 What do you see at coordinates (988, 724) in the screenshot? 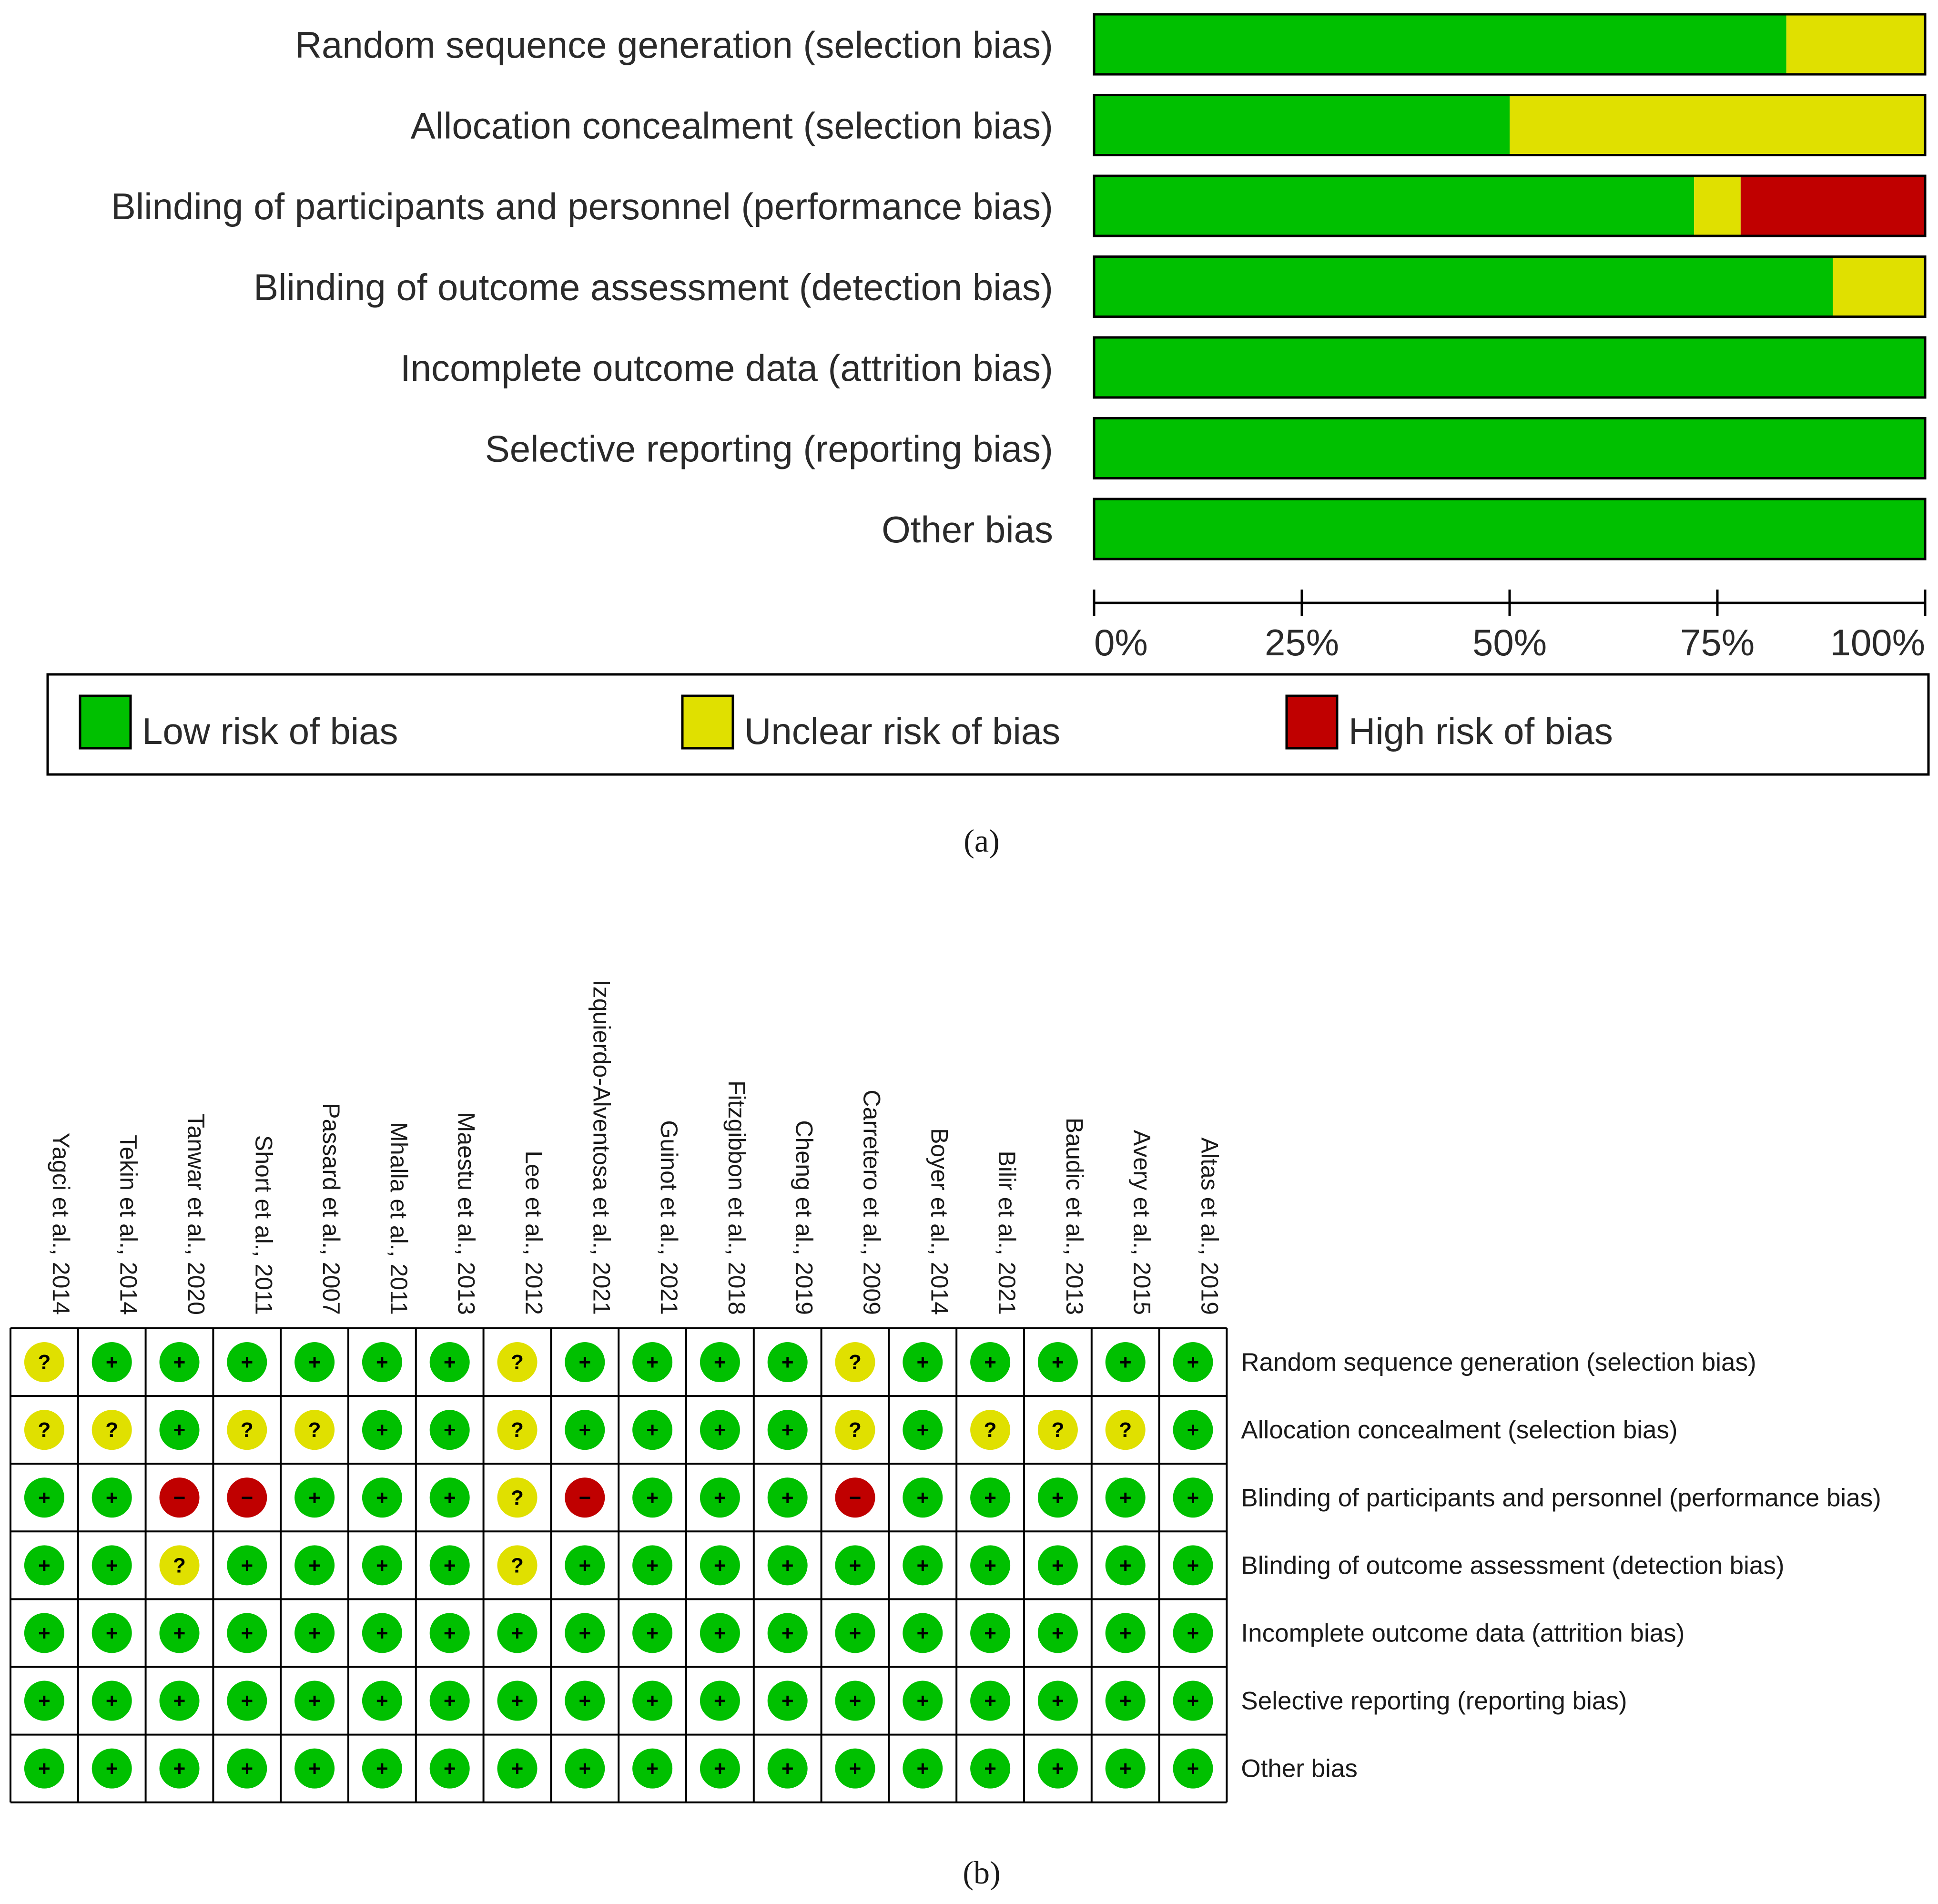
I see `legend-box` at bounding box center [988, 724].